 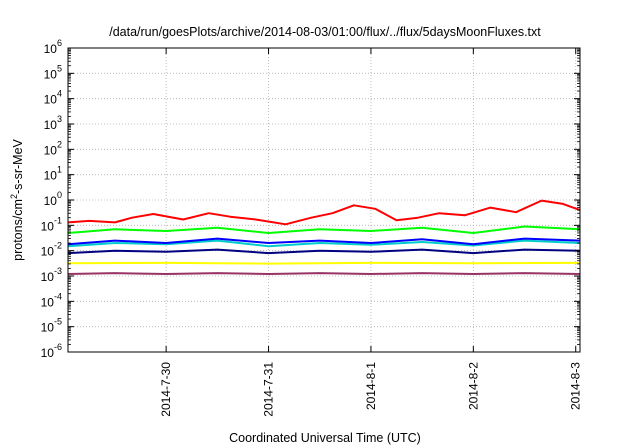 What do you see at coordinates (53, 123) in the screenshot?
I see `y-tick-label: 10³` at bounding box center [53, 123].